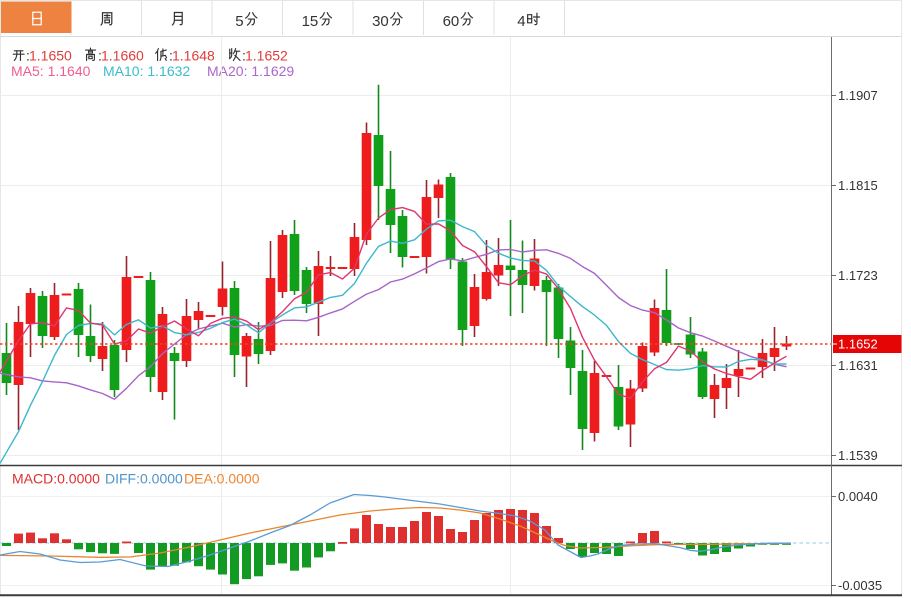  I want to click on svg-text: MACD:0.0000, so click(56, 479).